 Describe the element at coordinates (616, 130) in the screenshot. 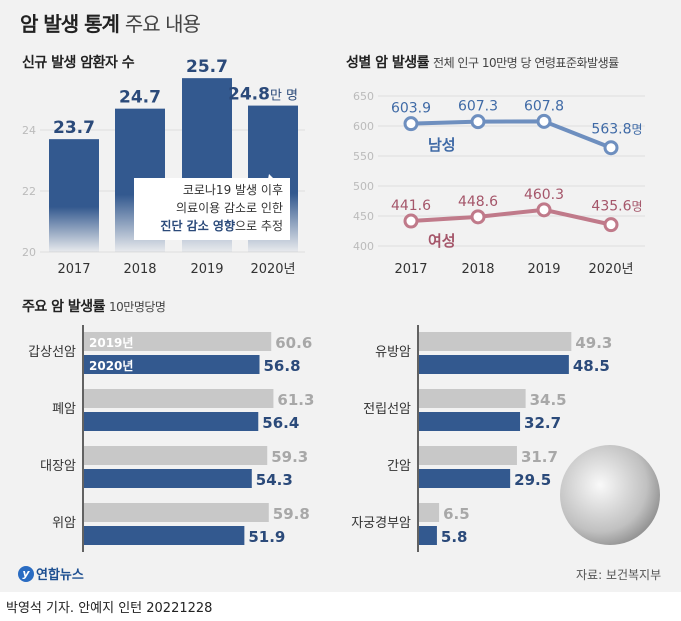

I see `point-value-label: 563.8명` at that location.